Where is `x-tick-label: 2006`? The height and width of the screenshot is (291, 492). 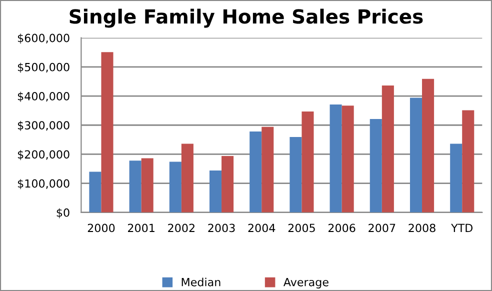 x-tick-label: 2006 is located at coordinates (342, 228).